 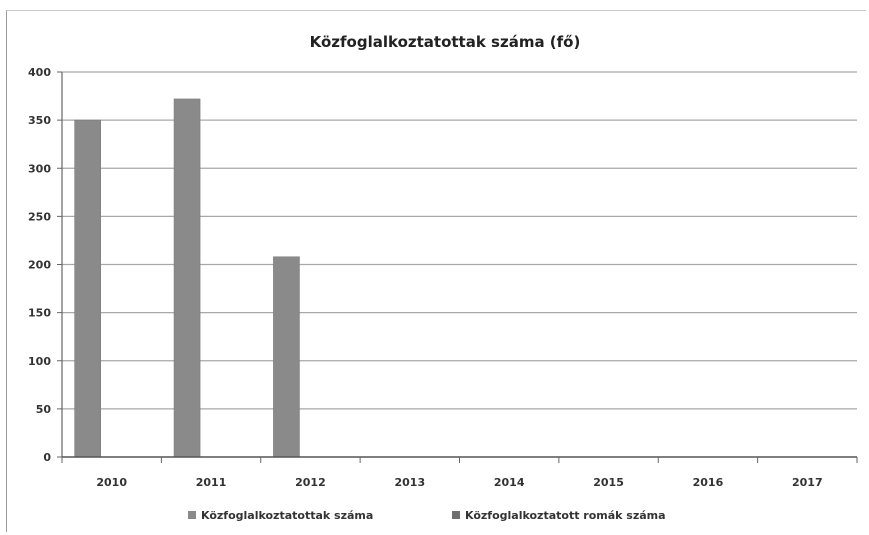 I want to click on y-tick-label: 150, so click(x=39, y=313).